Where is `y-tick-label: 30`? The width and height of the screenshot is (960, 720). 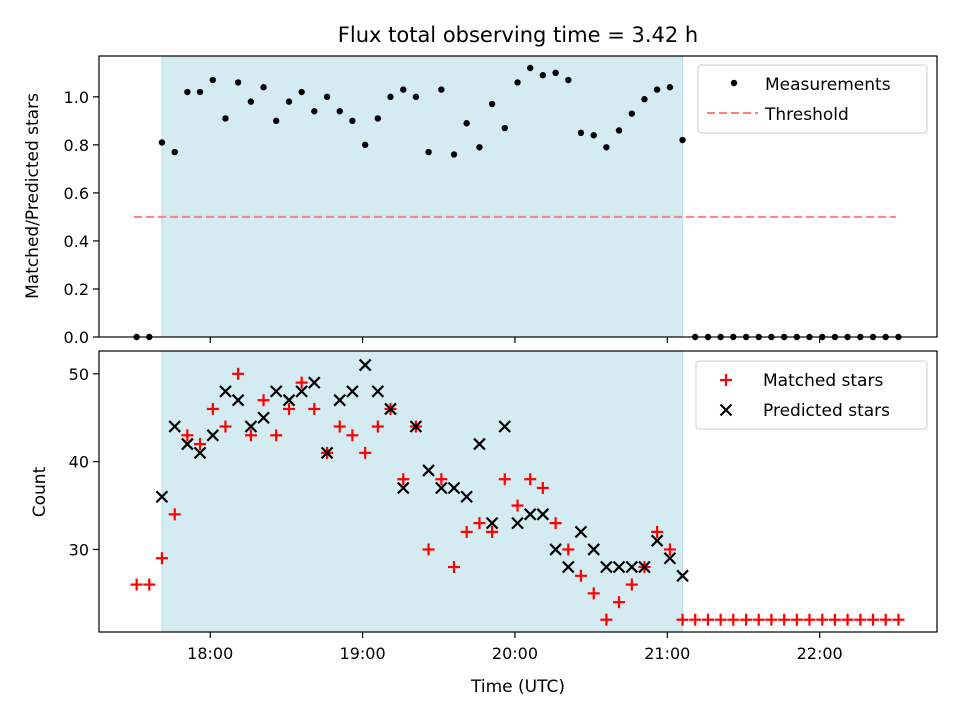
y-tick-label: 30 is located at coordinates (79, 549).